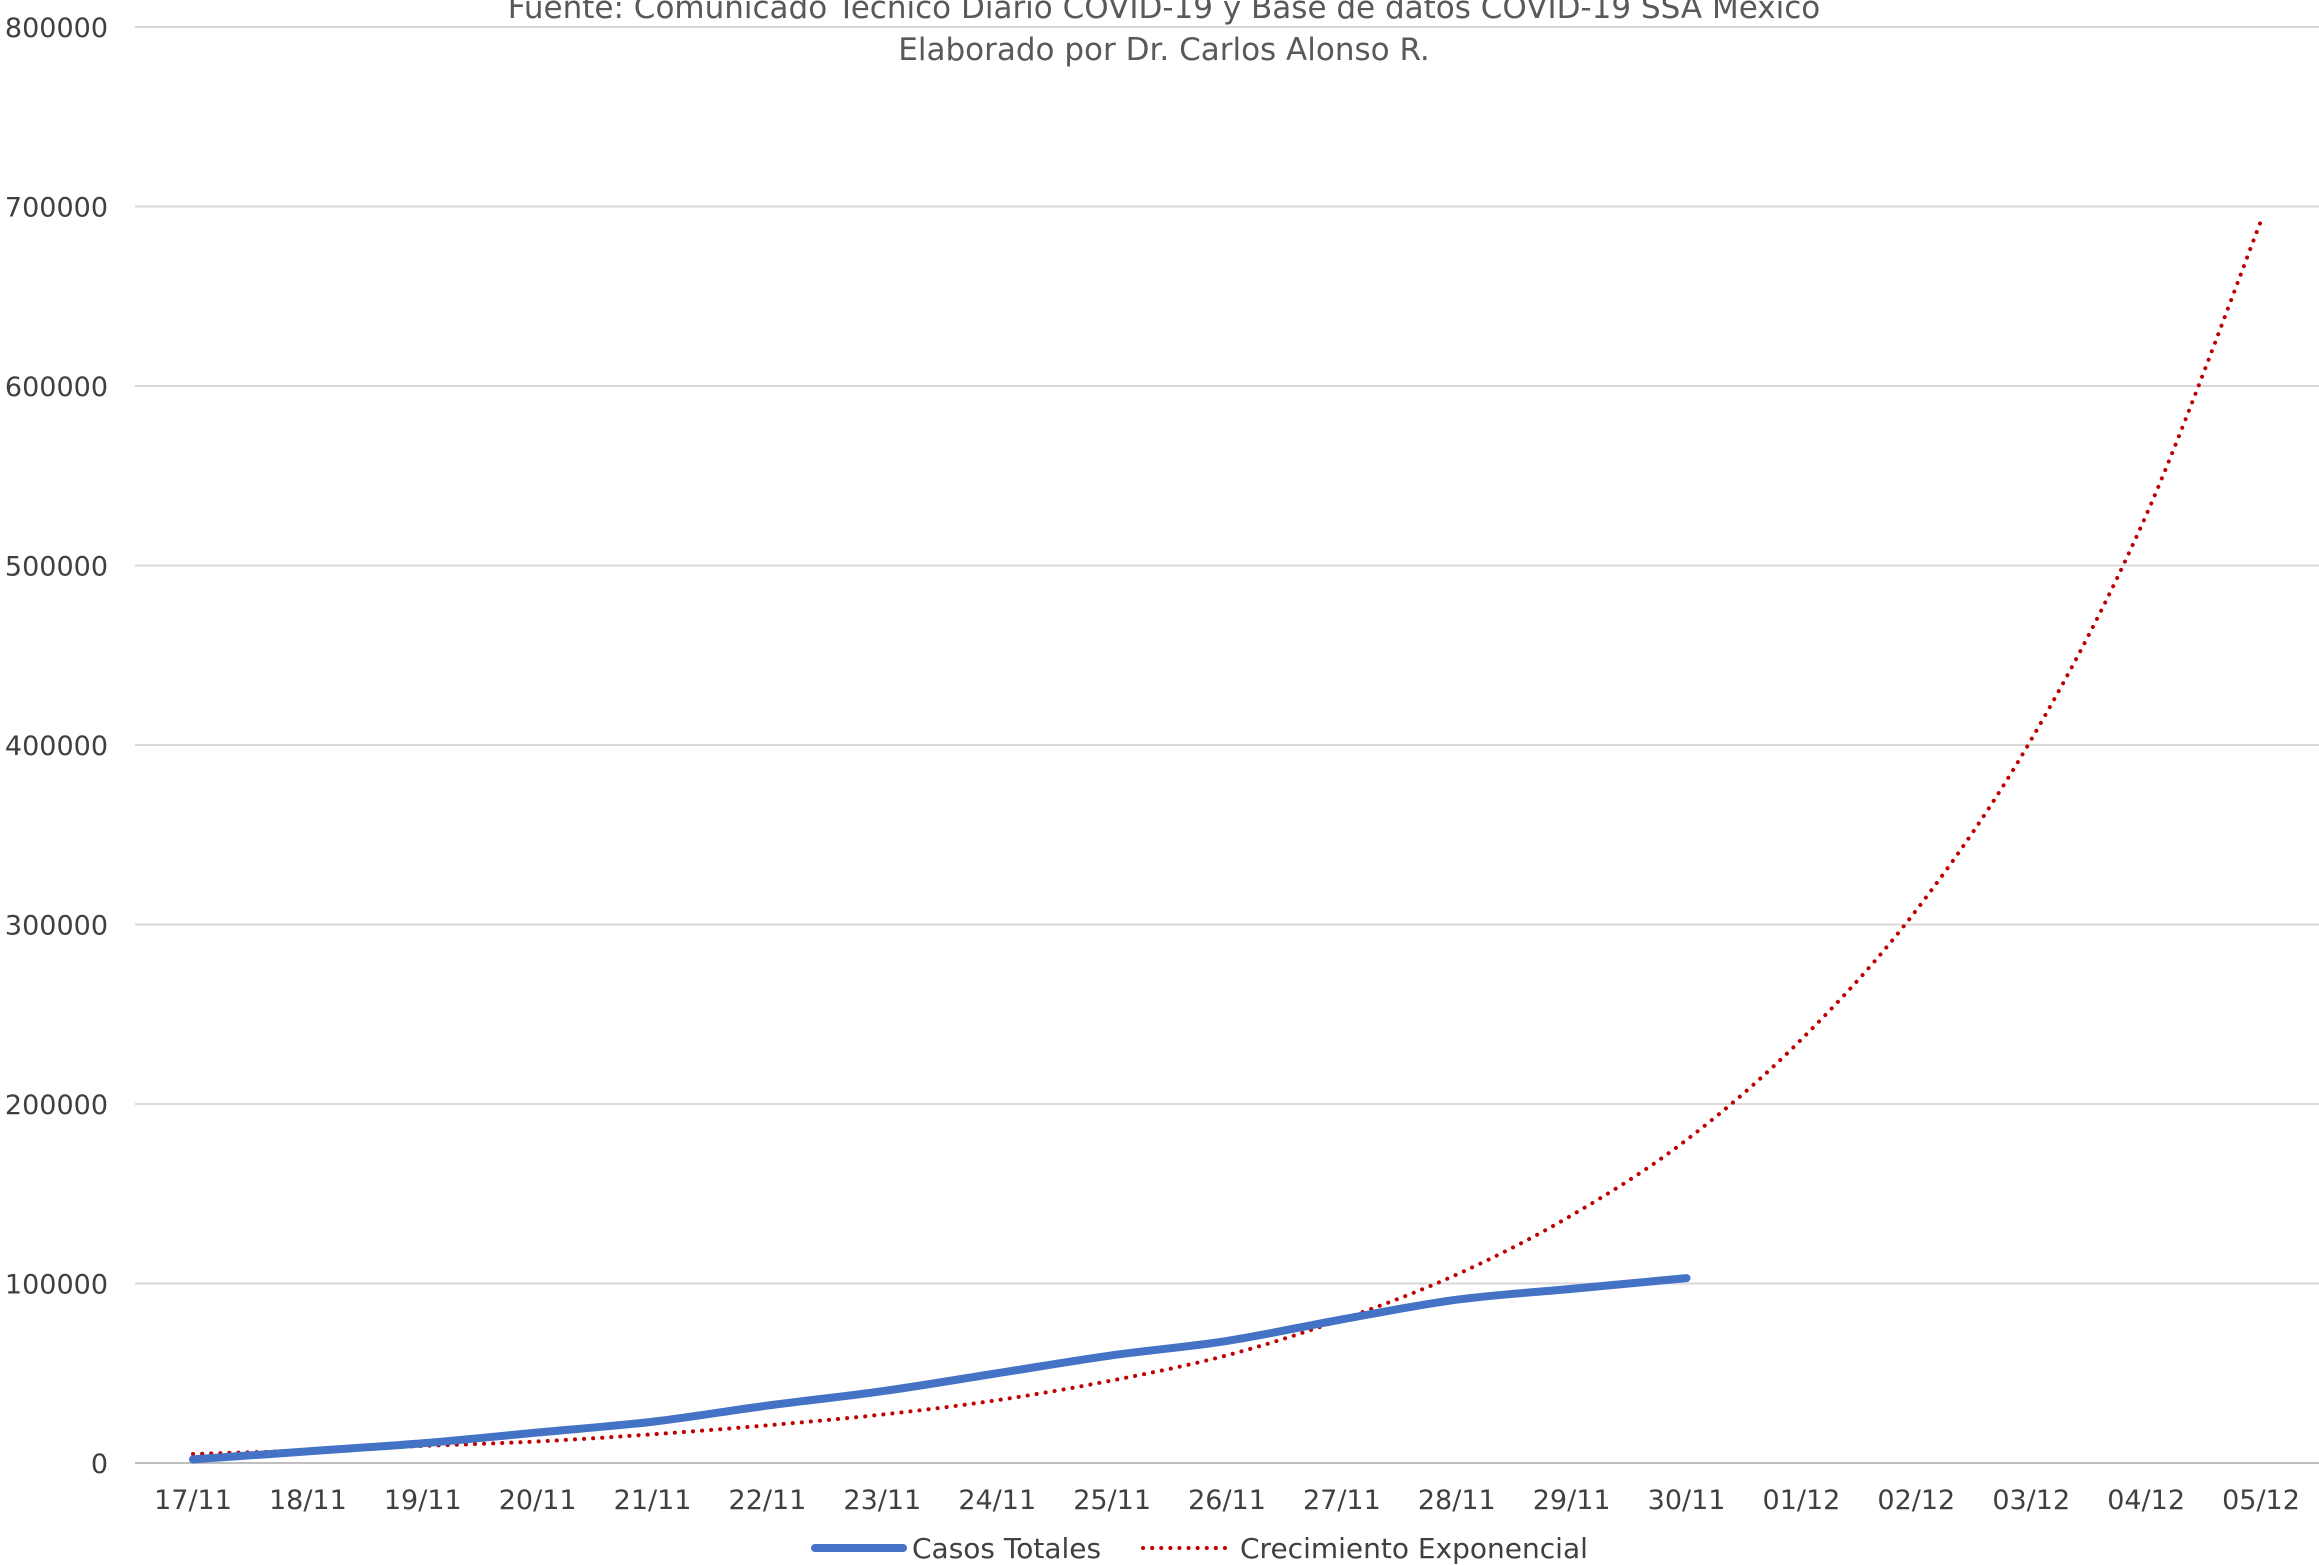 The width and height of the screenshot is (2319, 1565). I want to click on x-tick-label: 22/11, so click(768, 1500).